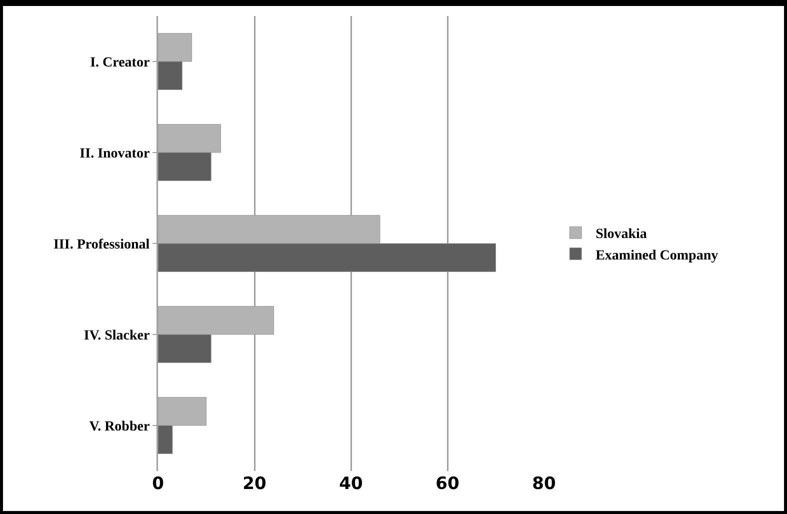 Image resolution: width=787 pixels, height=514 pixels. I want to click on y-tick-label: V. Robber, so click(119, 426).